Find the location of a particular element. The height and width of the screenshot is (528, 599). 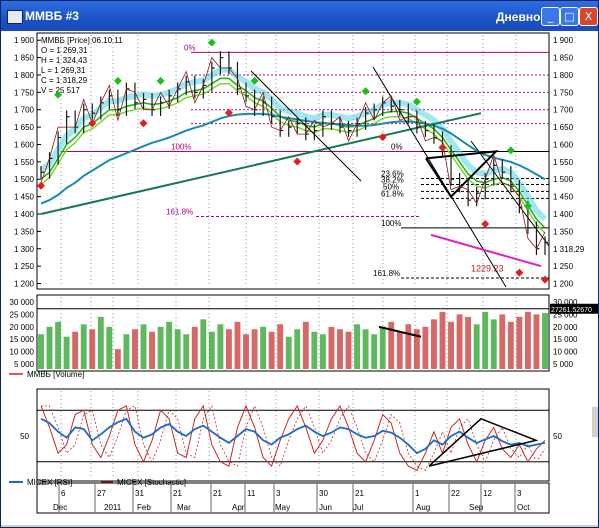

x-day-label: 1 is located at coordinates (417, 493).